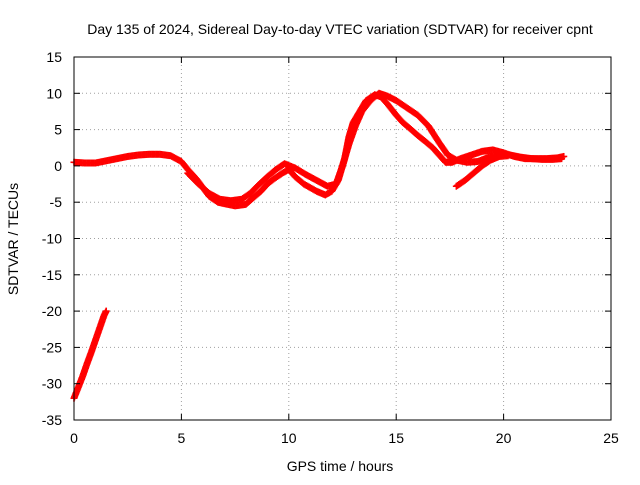 The image size is (640, 485). What do you see at coordinates (182, 438) in the screenshot?
I see `x-tick-label: 5` at bounding box center [182, 438].